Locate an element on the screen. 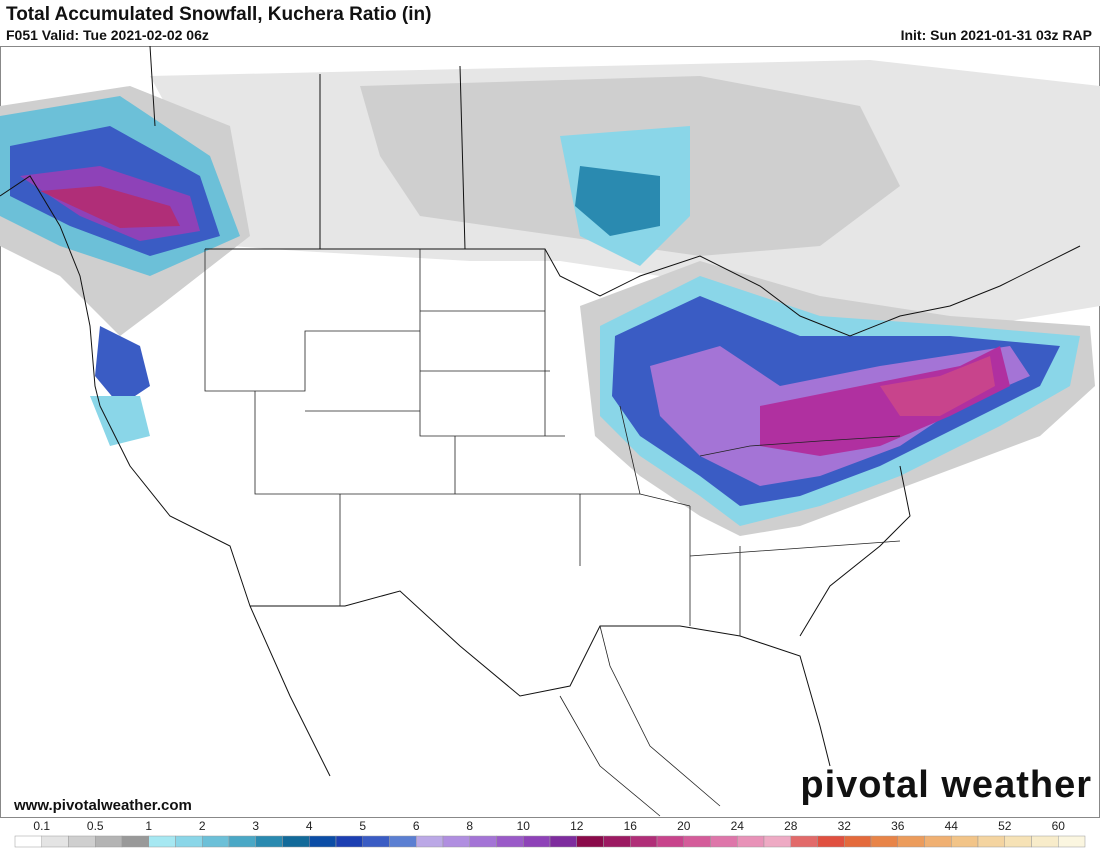 This screenshot has width=1100, height=850. colorbar-label: 24 is located at coordinates (738, 826).